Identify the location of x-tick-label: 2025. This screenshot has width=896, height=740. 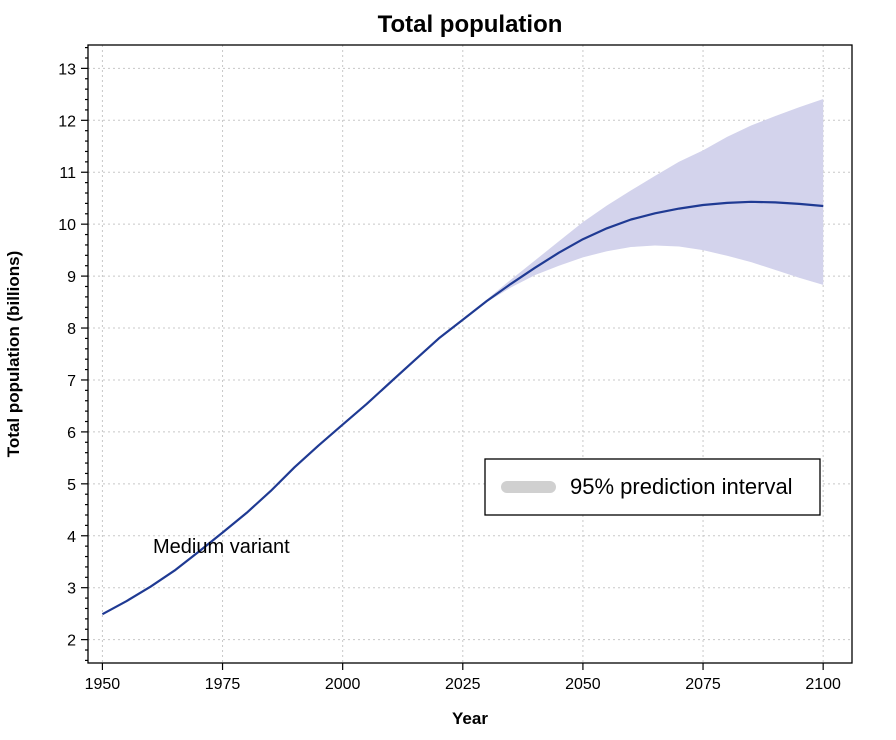
(463, 684).